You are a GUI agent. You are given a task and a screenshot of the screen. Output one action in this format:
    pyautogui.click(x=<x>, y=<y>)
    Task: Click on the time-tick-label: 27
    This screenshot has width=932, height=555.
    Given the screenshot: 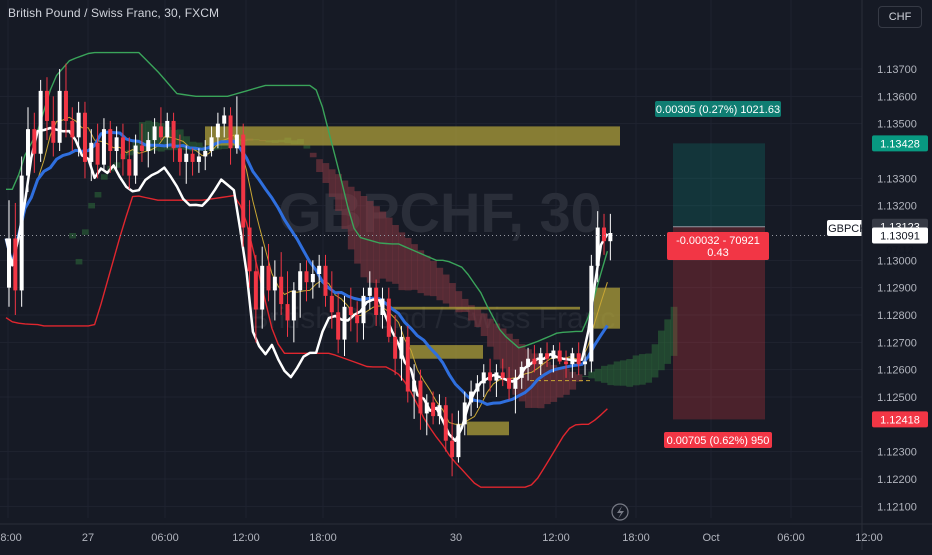 What is the action you would take?
    pyautogui.click(x=88, y=538)
    